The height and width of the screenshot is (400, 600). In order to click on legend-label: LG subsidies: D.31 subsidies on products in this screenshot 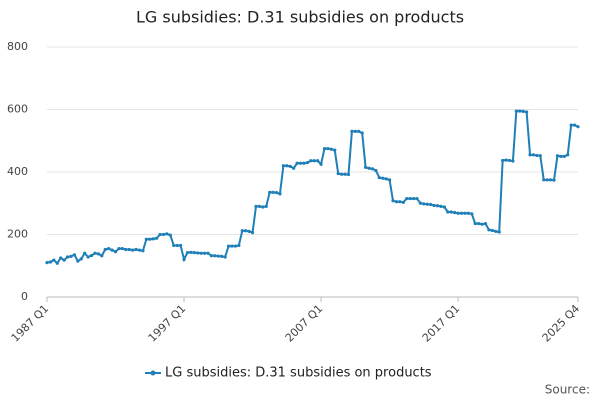, I will do `click(298, 373)`.